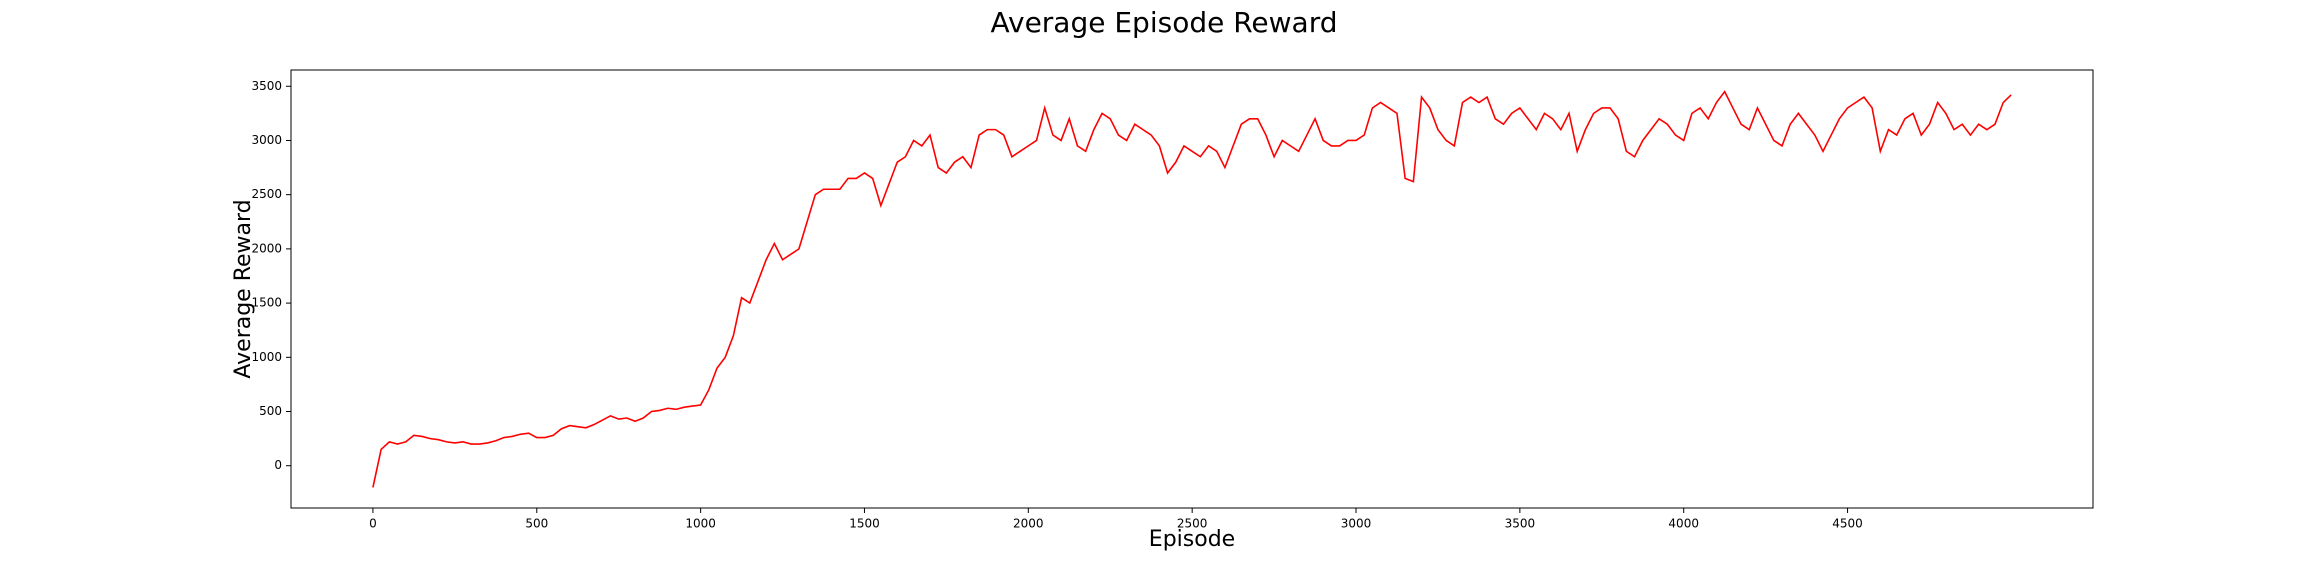  What do you see at coordinates (266, 357) in the screenshot?
I see `y-tick-label: 1000` at bounding box center [266, 357].